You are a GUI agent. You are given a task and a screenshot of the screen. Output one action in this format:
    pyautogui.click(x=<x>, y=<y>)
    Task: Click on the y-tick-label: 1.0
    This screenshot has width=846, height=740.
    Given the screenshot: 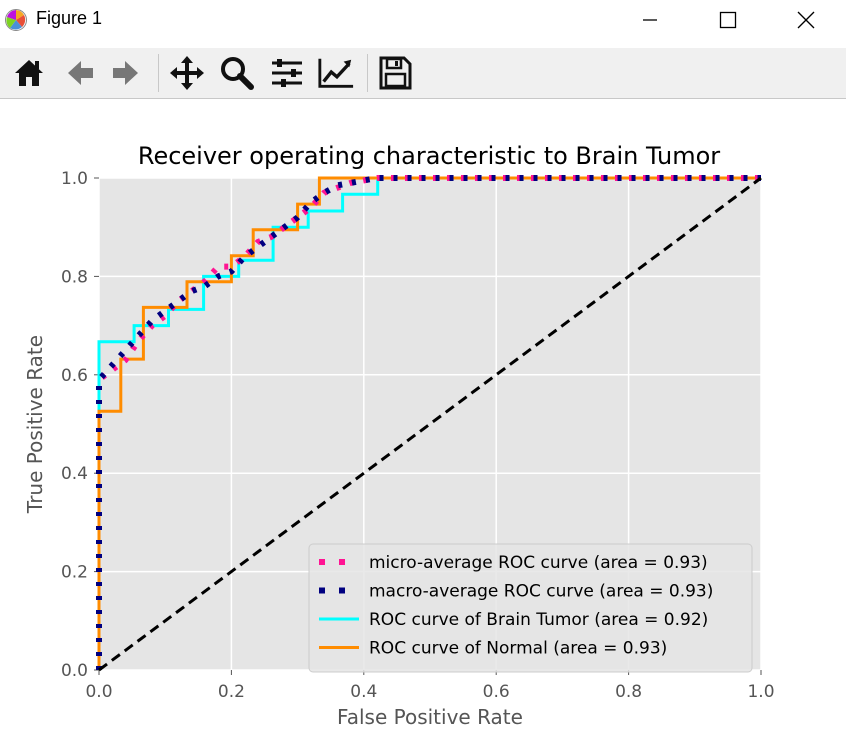 What is the action you would take?
    pyautogui.click(x=74, y=179)
    